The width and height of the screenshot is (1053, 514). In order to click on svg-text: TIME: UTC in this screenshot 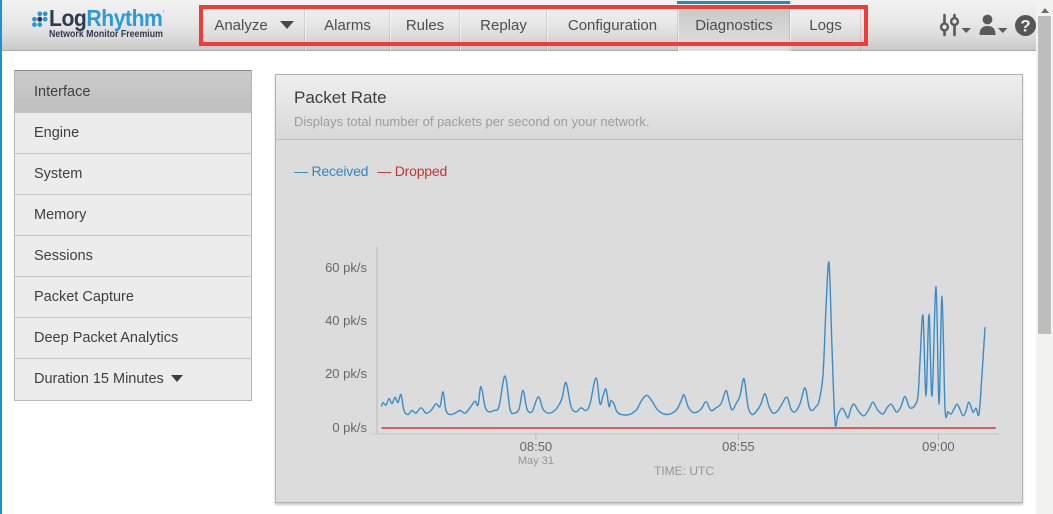, I will do `click(684, 471)`.